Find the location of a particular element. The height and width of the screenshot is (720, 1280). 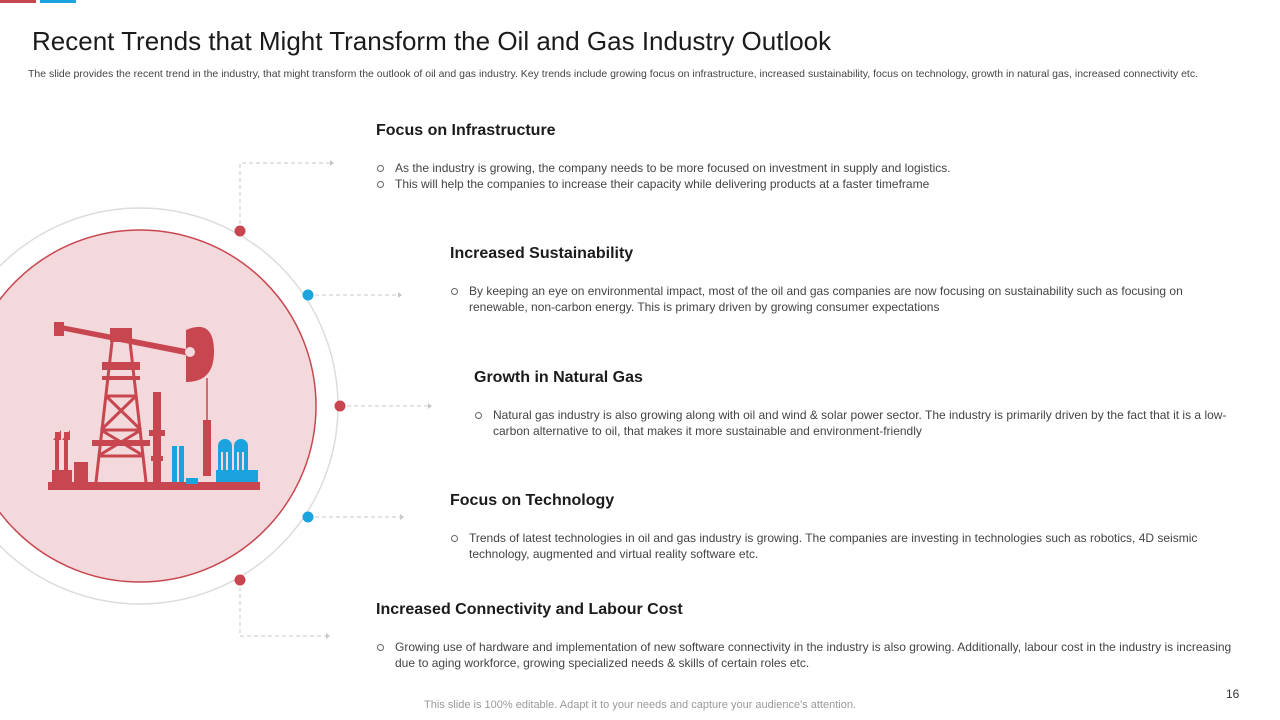

page-number: 16 is located at coordinates (1233, 694).